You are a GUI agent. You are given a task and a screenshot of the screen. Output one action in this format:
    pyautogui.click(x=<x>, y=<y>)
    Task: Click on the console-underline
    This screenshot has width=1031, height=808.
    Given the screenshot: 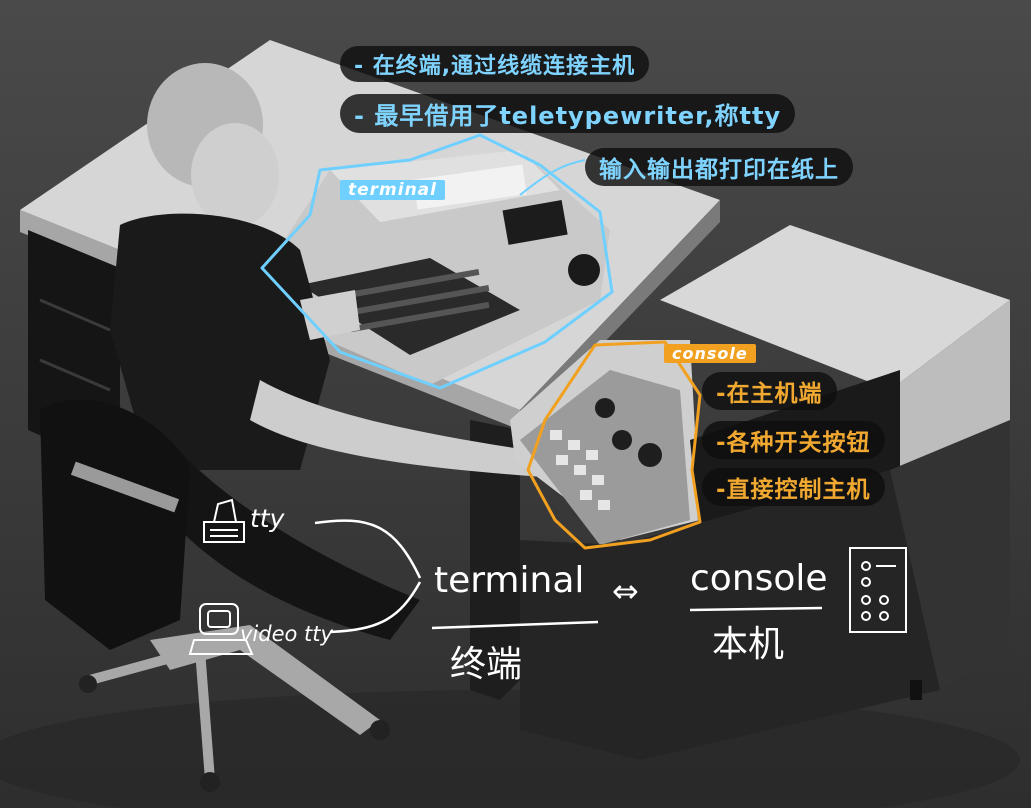 What is the action you would take?
    pyautogui.click(x=756, y=609)
    